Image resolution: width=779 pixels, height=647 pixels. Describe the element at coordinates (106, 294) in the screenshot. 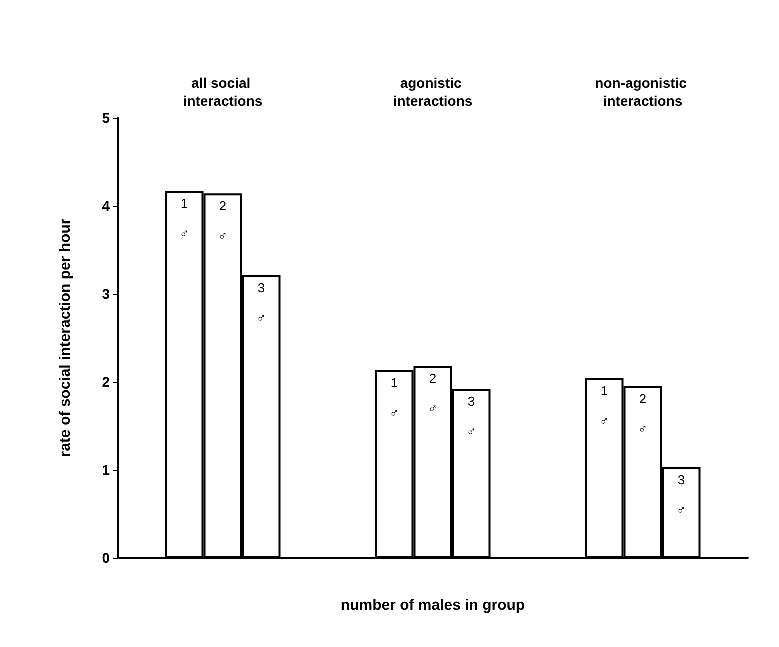

I see `y-tick-label: 3` at that location.